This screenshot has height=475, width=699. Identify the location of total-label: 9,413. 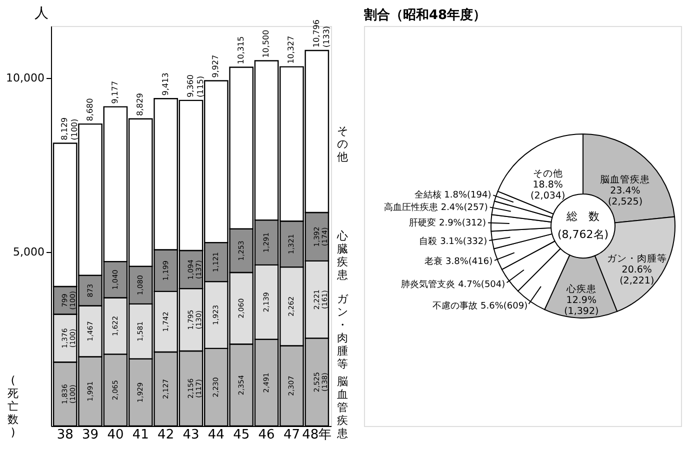
(165, 84).